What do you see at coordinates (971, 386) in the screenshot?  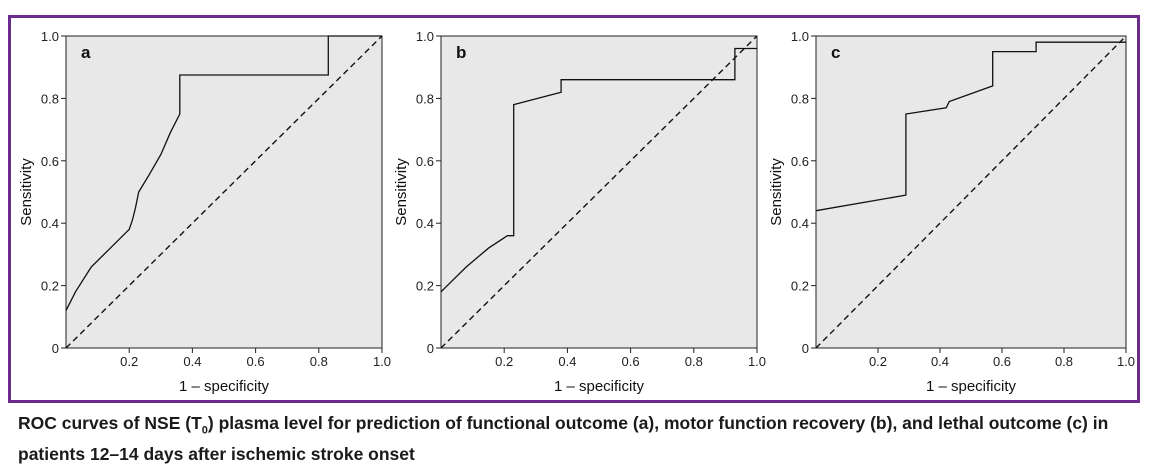 I see `x-axis-label-c: 1 – specificity` at bounding box center [971, 386].